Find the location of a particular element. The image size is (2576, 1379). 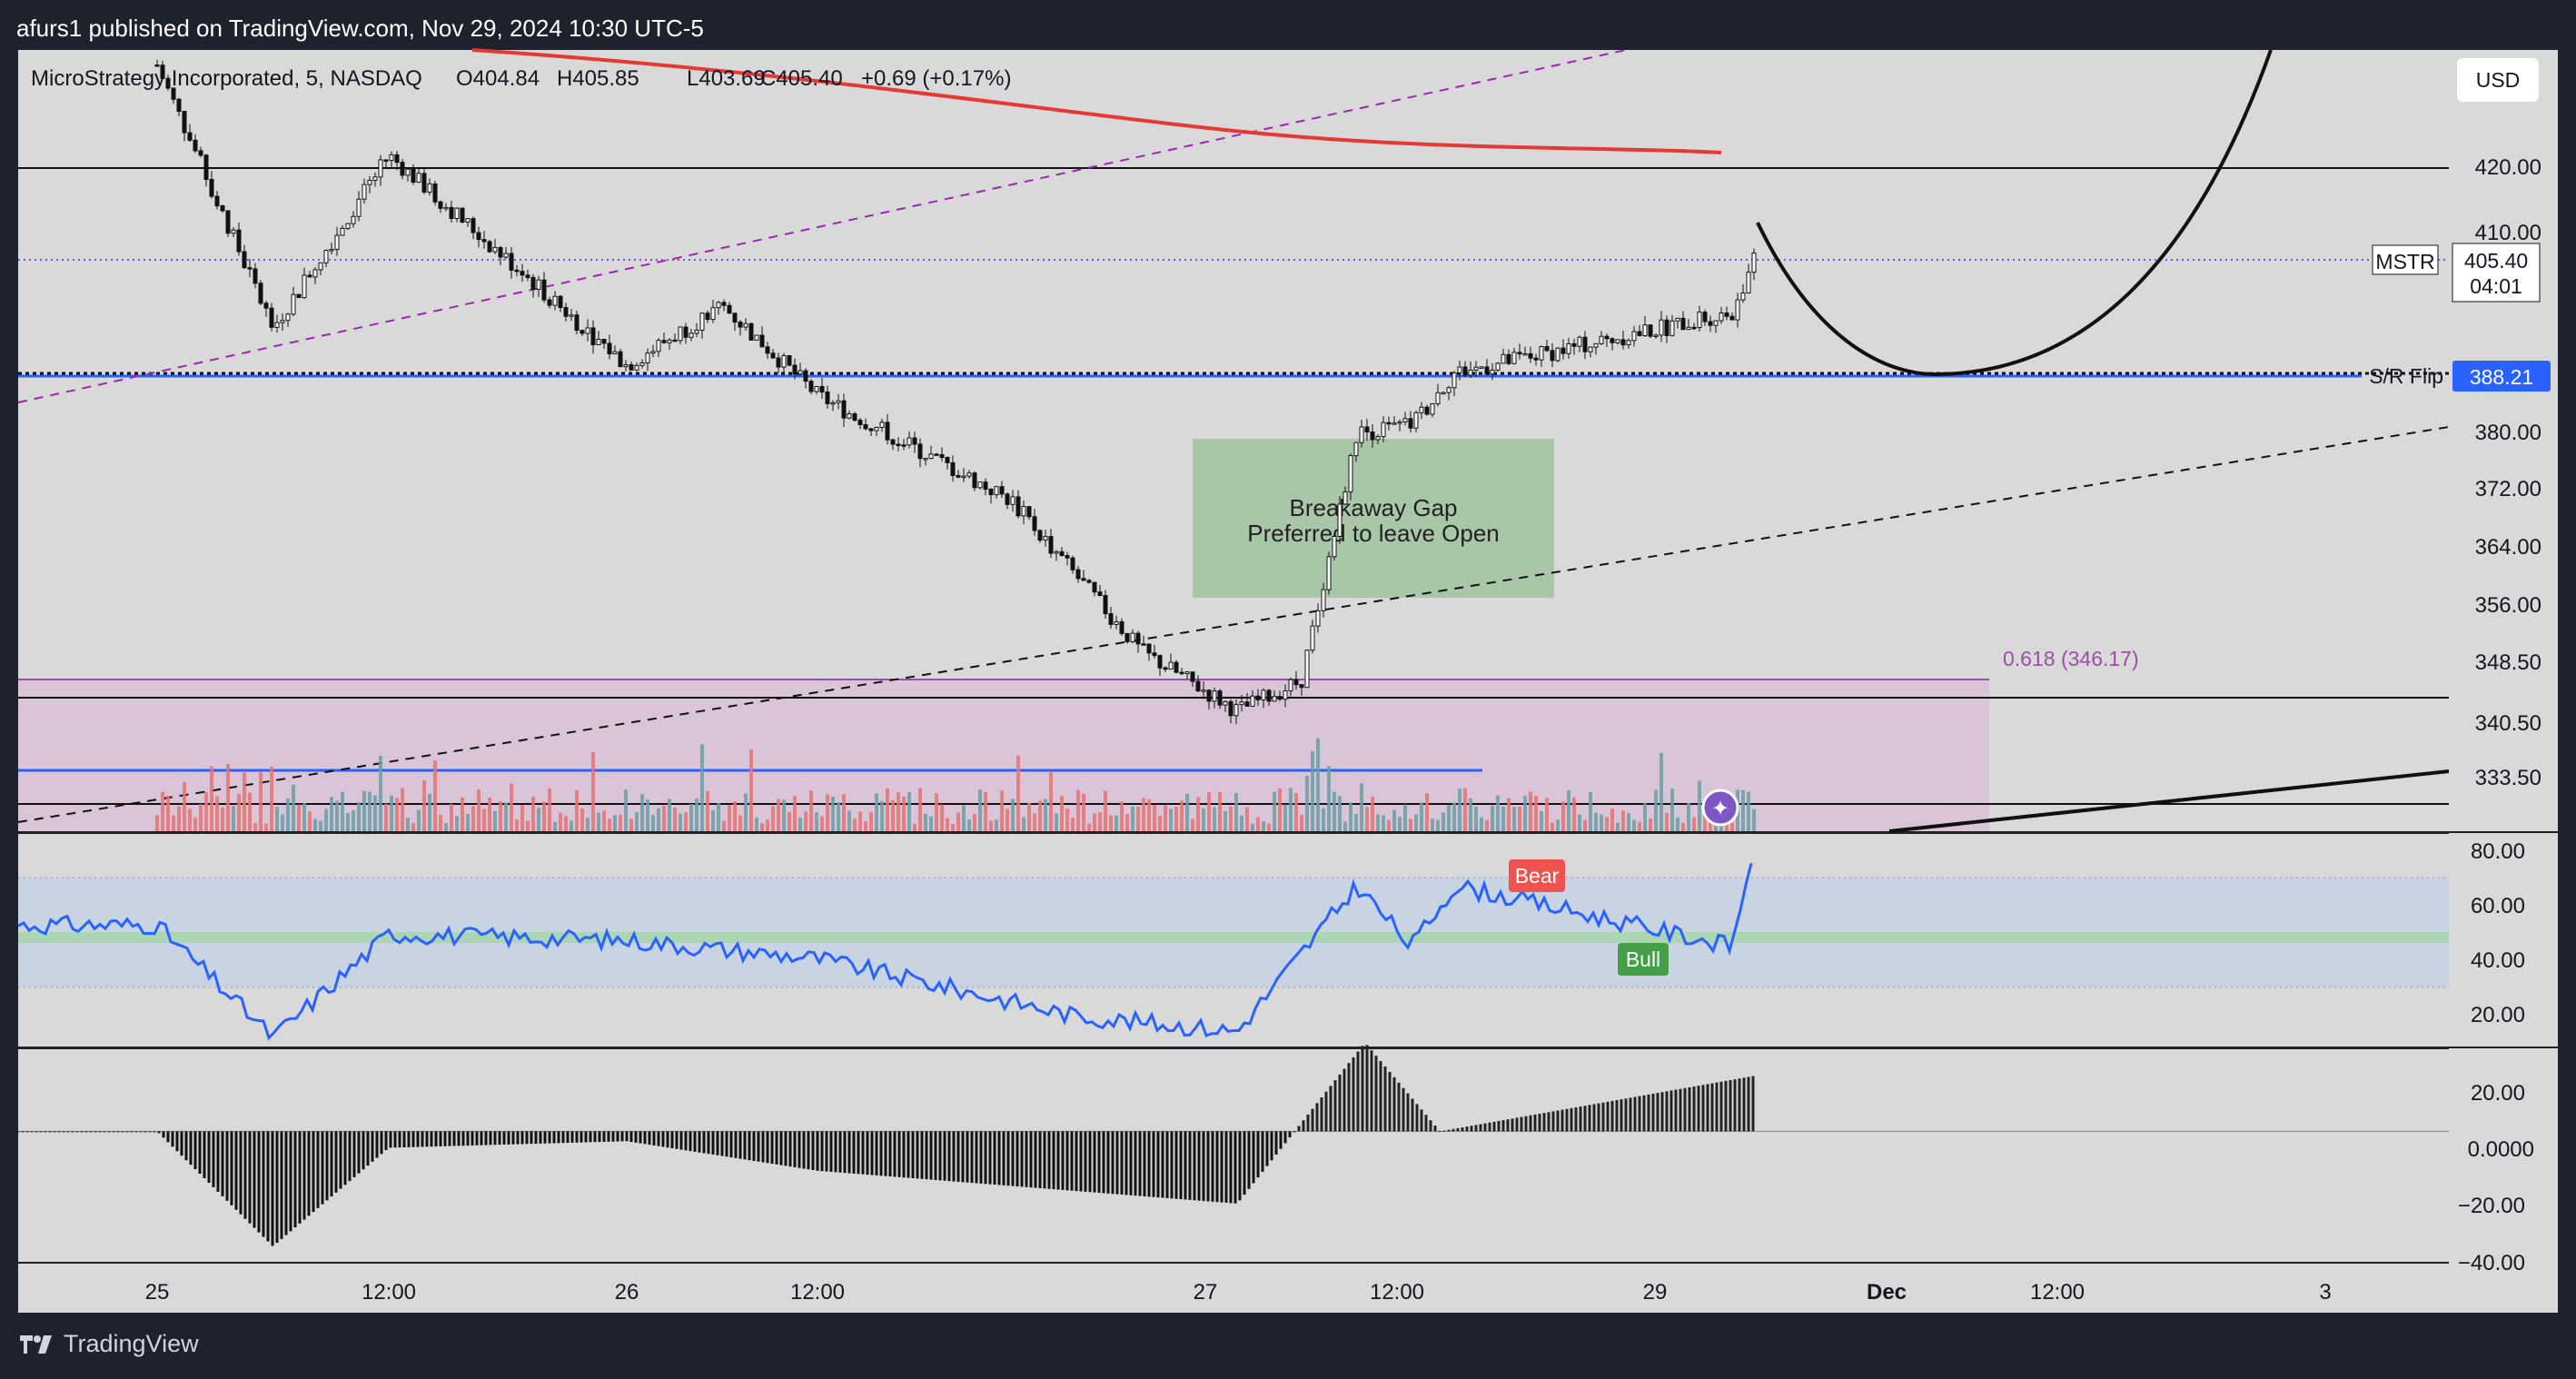

moving-average-line is located at coordinates (1096, 101).